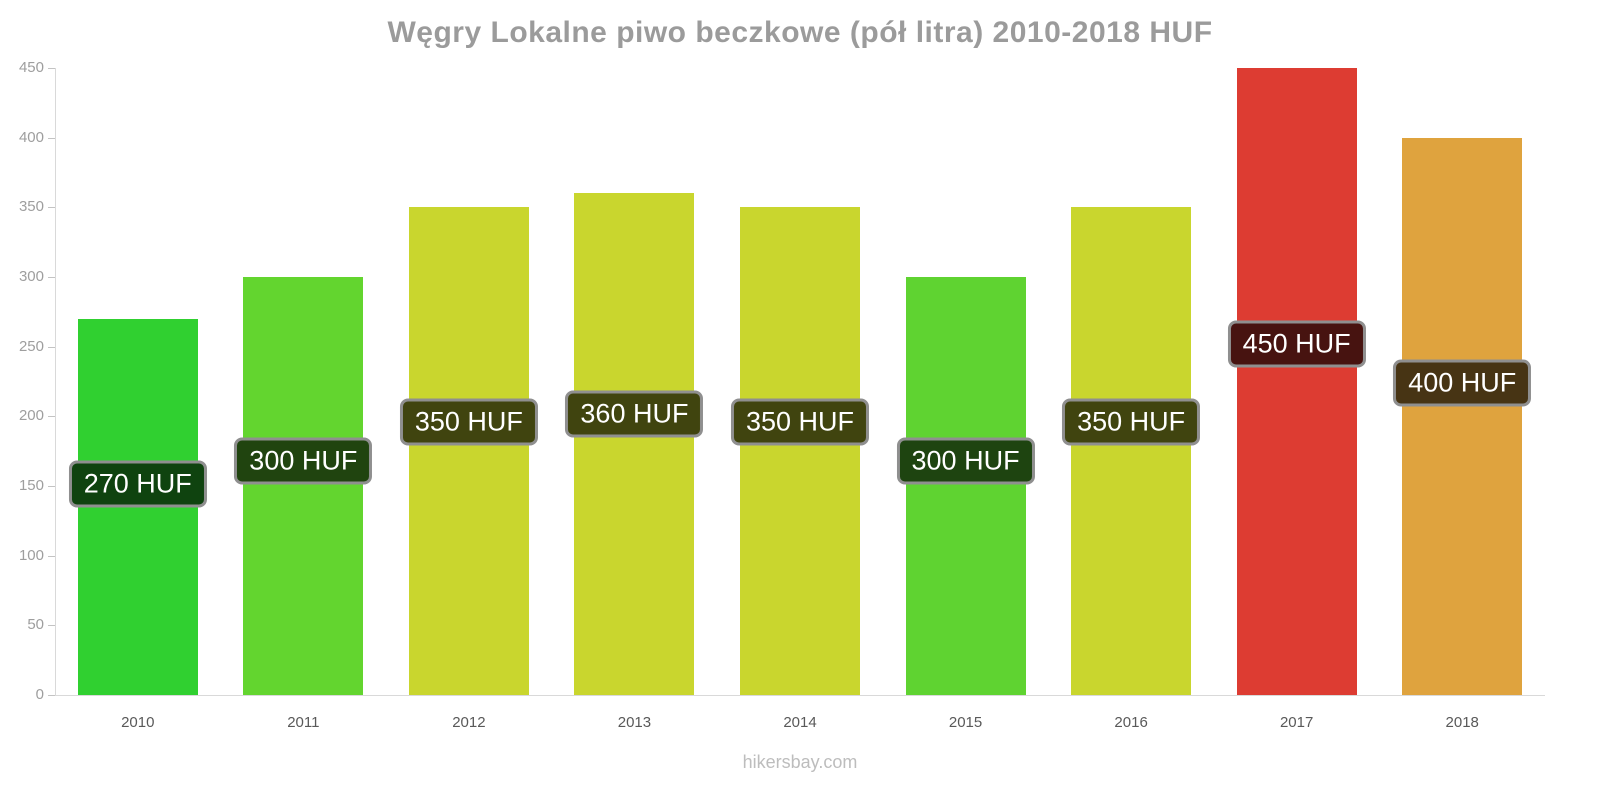  I want to click on x-tick-label: 2014, so click(800, 722).